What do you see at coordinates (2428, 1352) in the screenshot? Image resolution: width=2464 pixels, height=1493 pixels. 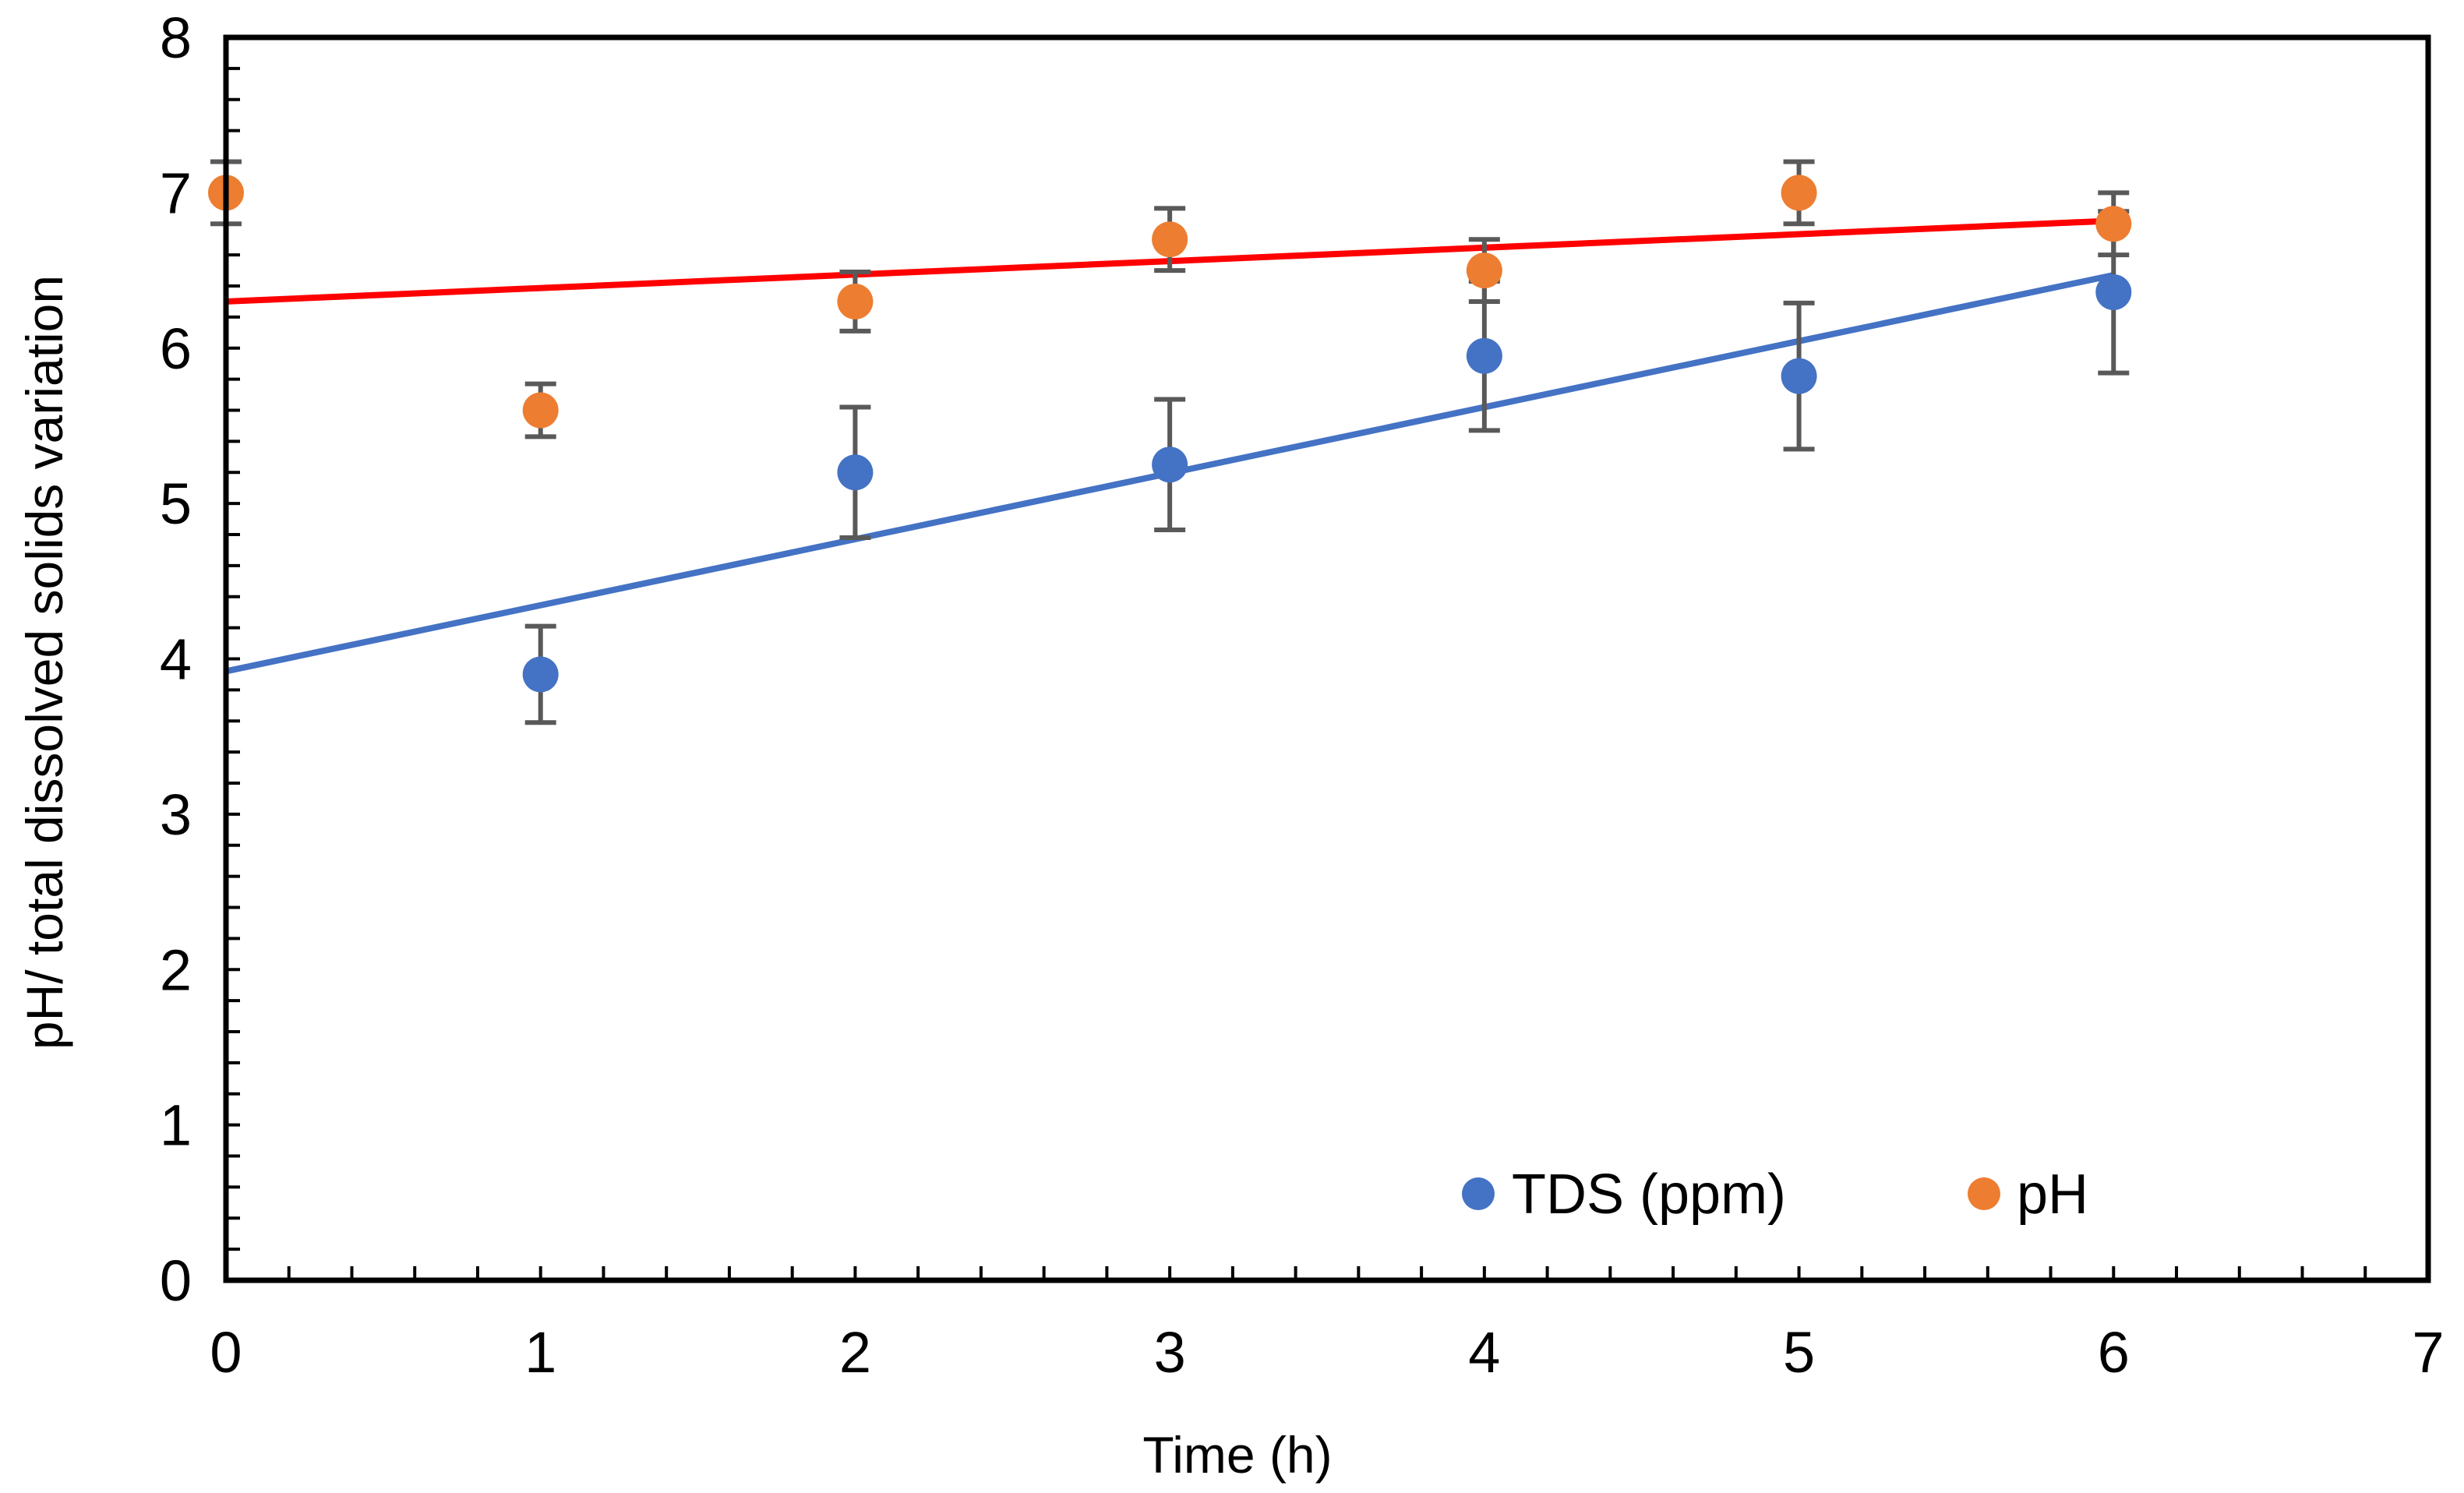 I see `x-tick-label: 7` at bounding box center [2428, 1352].